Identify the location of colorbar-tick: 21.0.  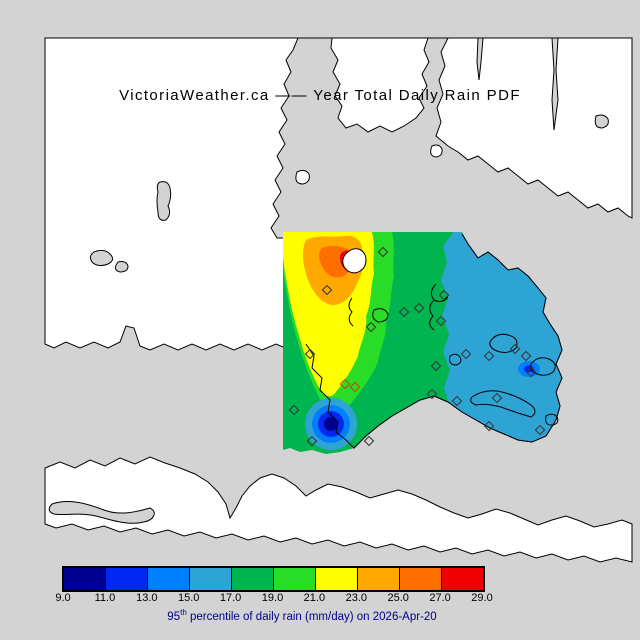
(314, 598).